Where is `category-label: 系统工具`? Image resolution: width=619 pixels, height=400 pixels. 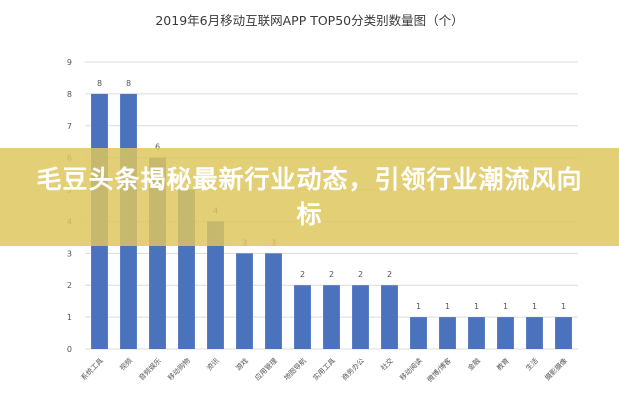
category-label: 系统工具 is located at coordinates (92, 369).